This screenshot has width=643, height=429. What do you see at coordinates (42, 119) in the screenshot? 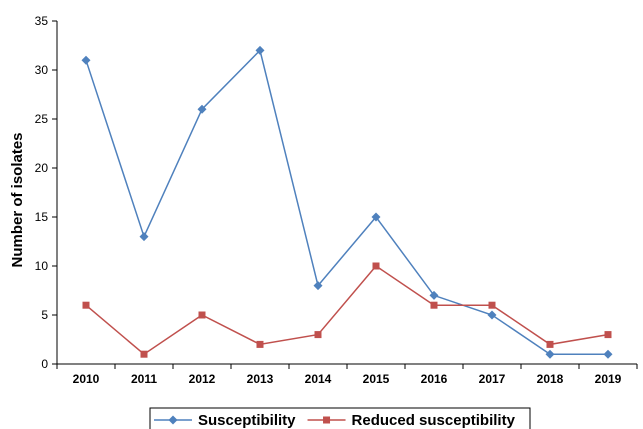
I see `y-tick-label: 25` at bounding box center [42, 119].